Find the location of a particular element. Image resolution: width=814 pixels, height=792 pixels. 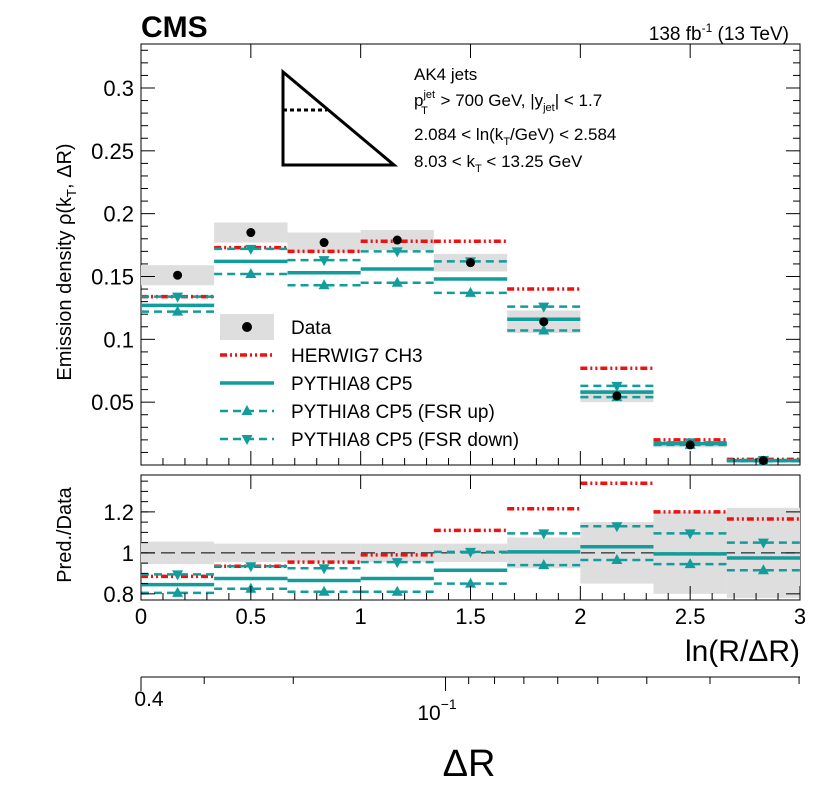

legend-fsr-up-marker is located at coordinates (247, 410).